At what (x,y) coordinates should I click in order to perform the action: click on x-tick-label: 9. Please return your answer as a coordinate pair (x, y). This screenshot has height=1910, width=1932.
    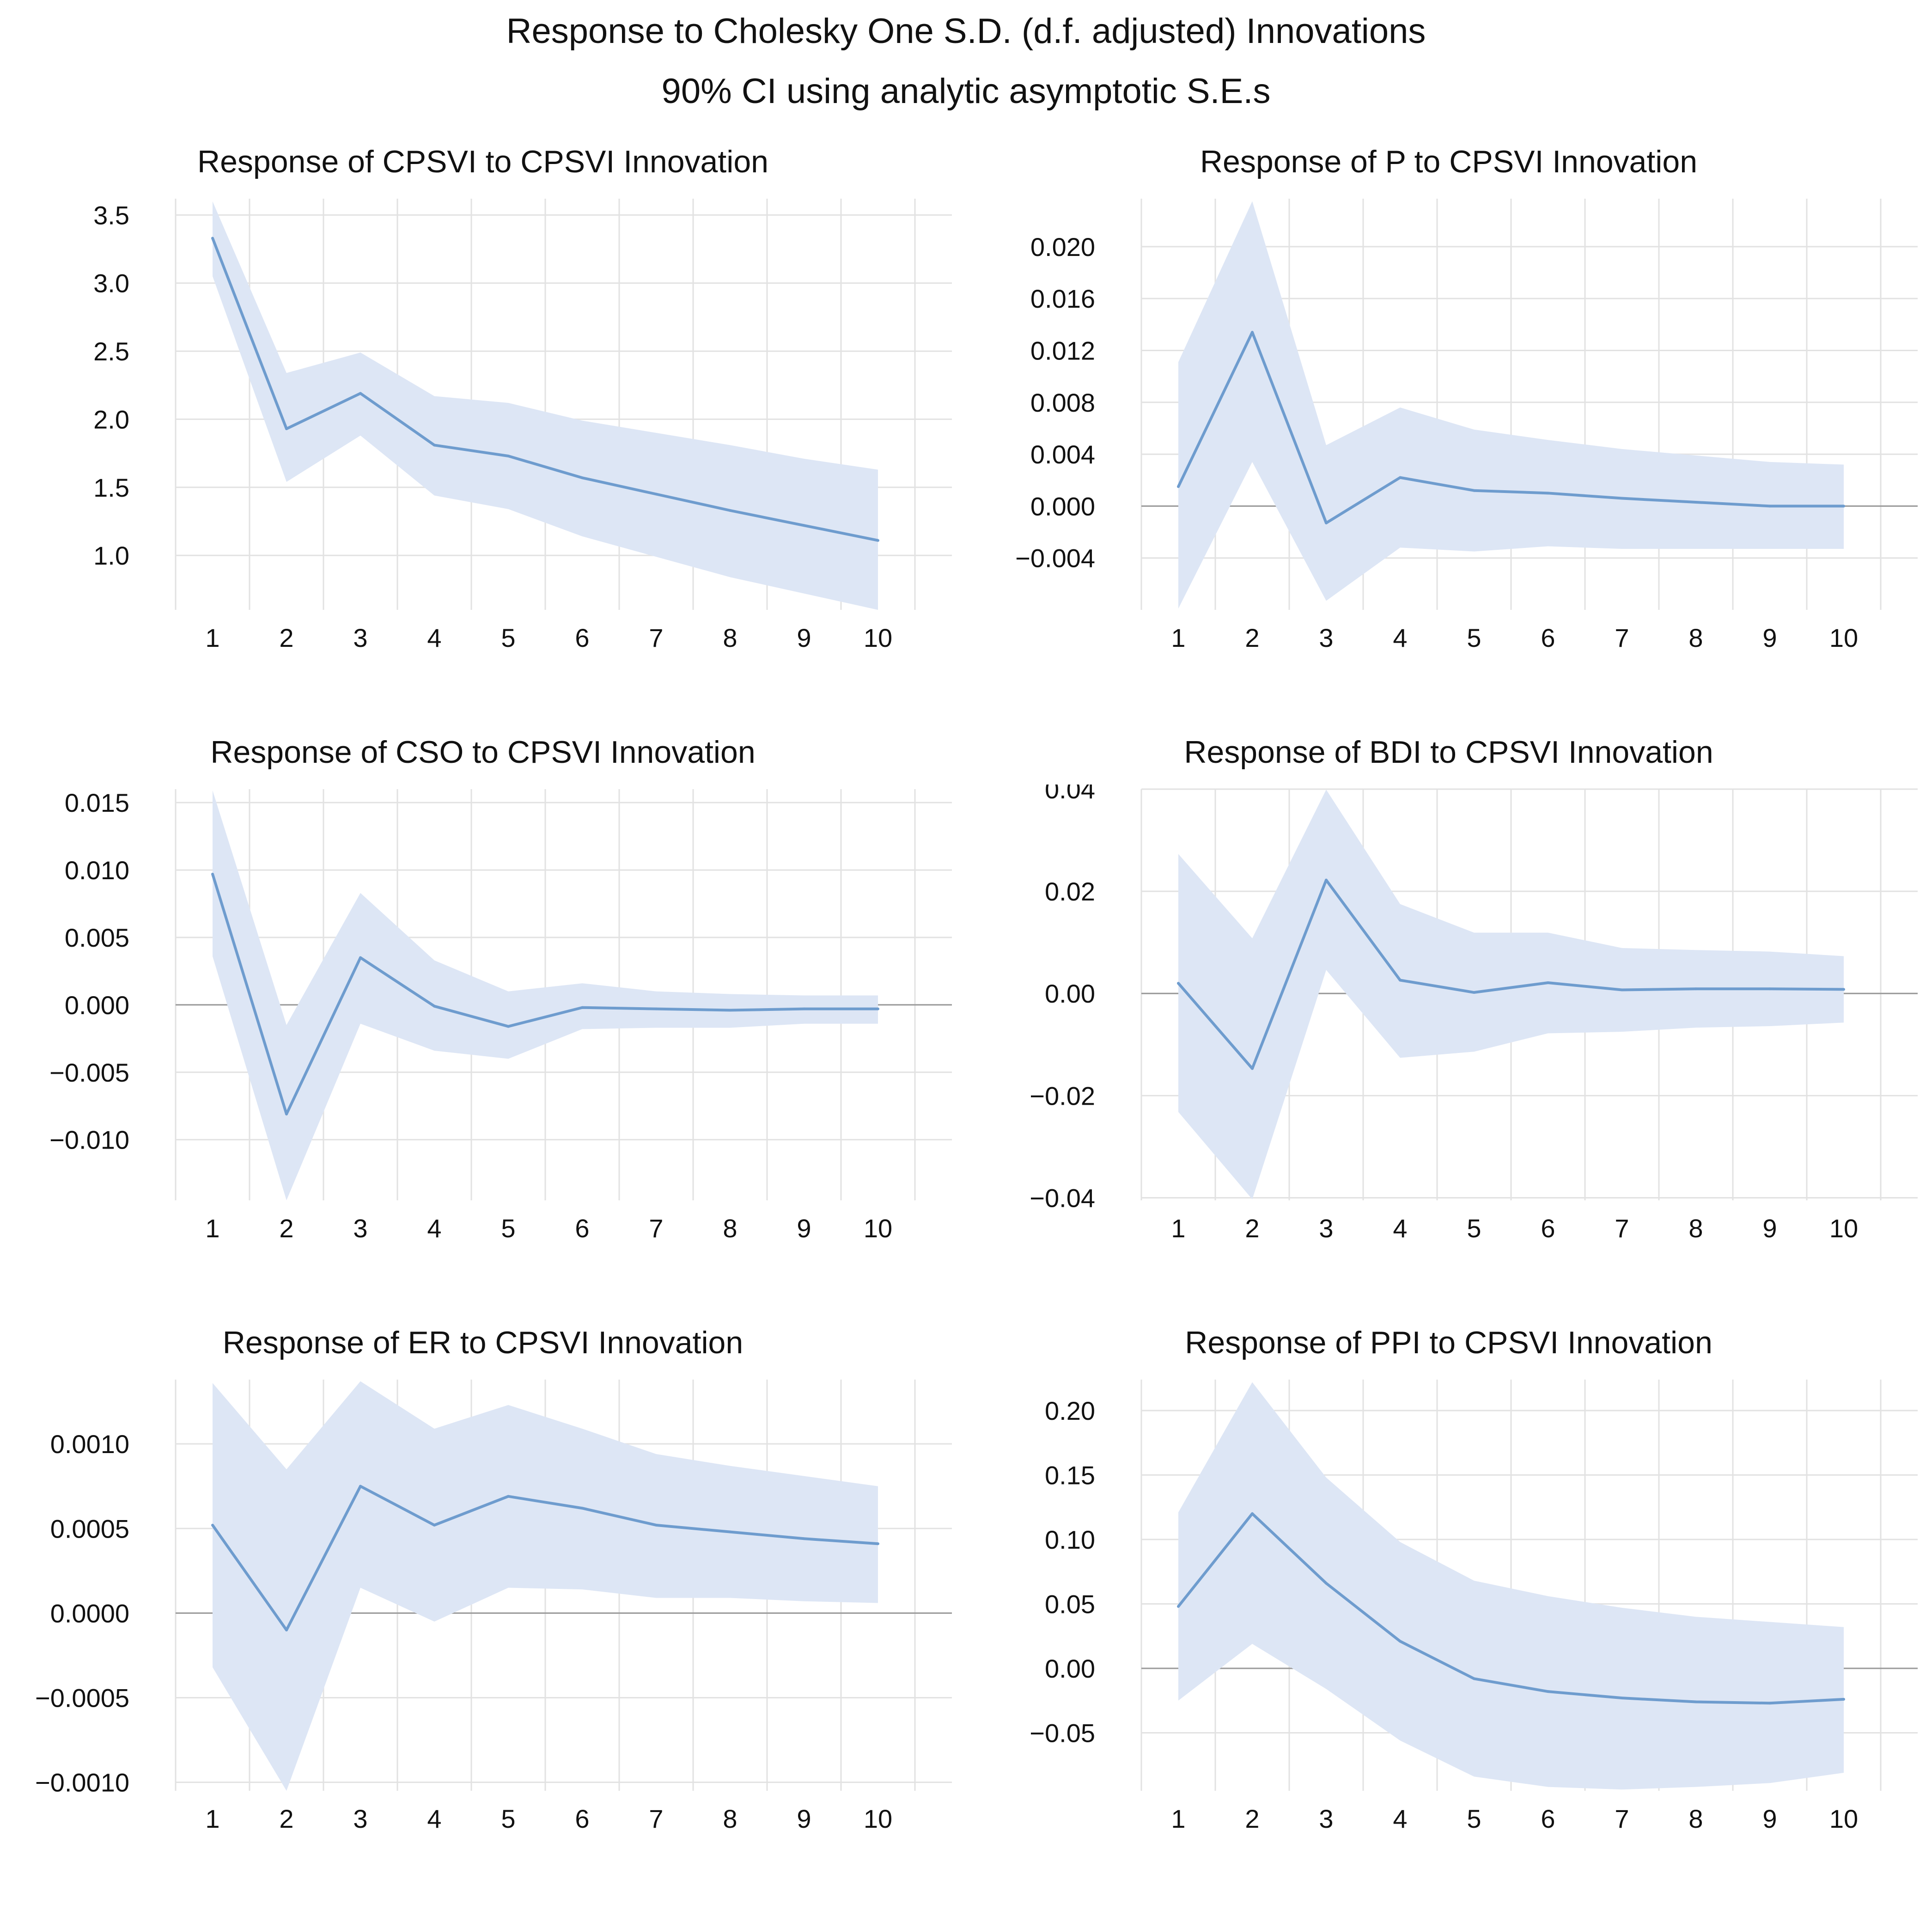
    Looking at the image, I should click on (1769, 1819).